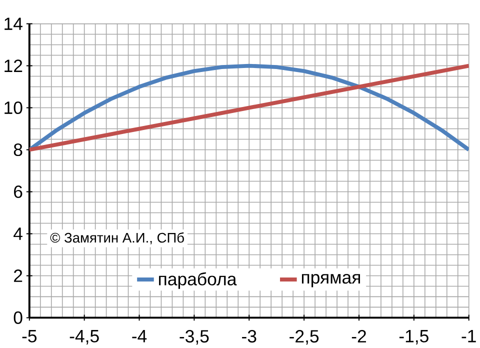 This screenshot has width=480, height=348. What do you see at coordinates (359, 336) in the screenshot?
I see `x-tick-label: -2` at bounding box center [359, 336].